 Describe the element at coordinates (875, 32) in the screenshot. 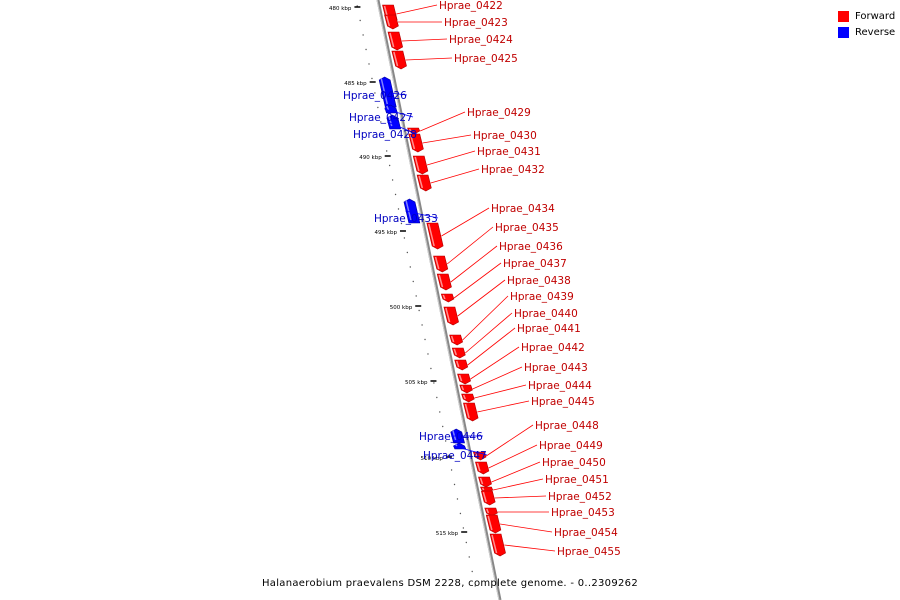

I see `legend-label-reverse: Reverse` at that location.